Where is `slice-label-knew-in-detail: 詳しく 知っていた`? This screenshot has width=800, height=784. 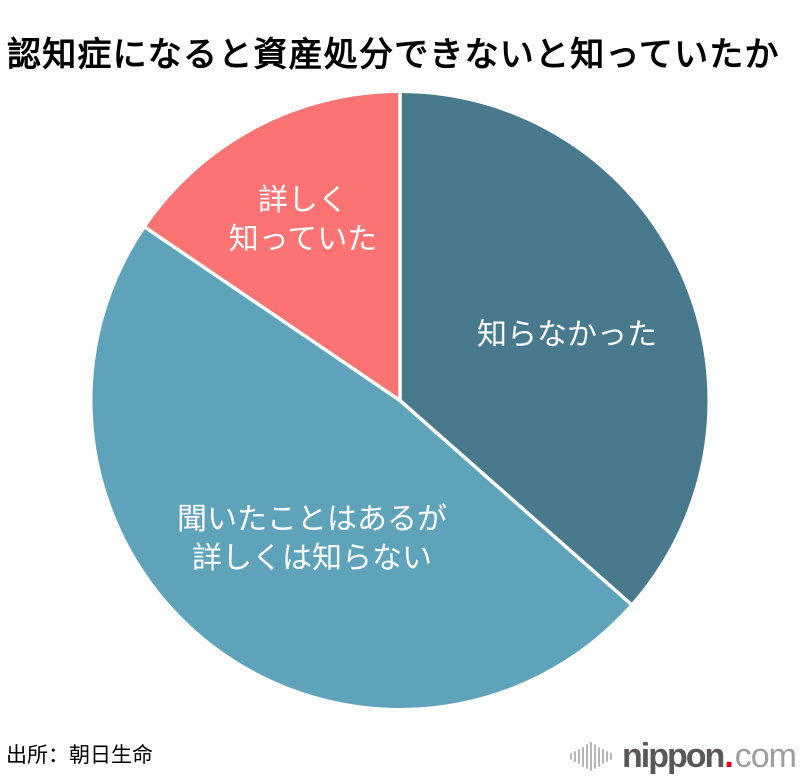 slice-label-knew-in-detail: 詳しく 知っていた is located at coordinates (303, 220).